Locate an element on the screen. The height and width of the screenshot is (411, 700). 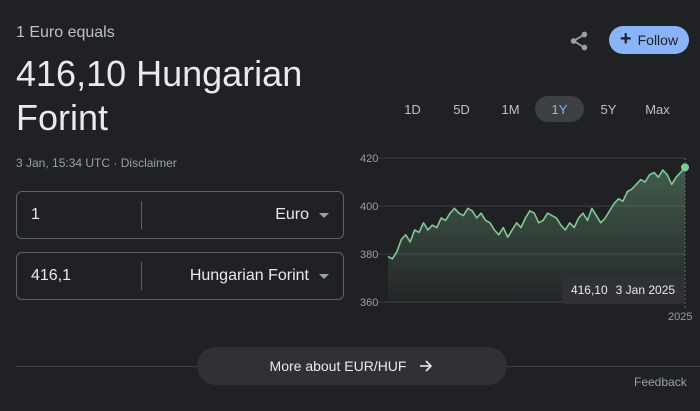
y-tick-label: 400 is located at coordinates (369, 207).